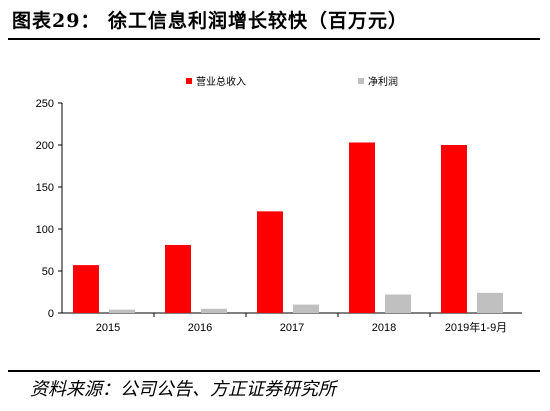  Describe the element at coordinates (274, 39) in the screenshot. I see `title-rule` at that location.